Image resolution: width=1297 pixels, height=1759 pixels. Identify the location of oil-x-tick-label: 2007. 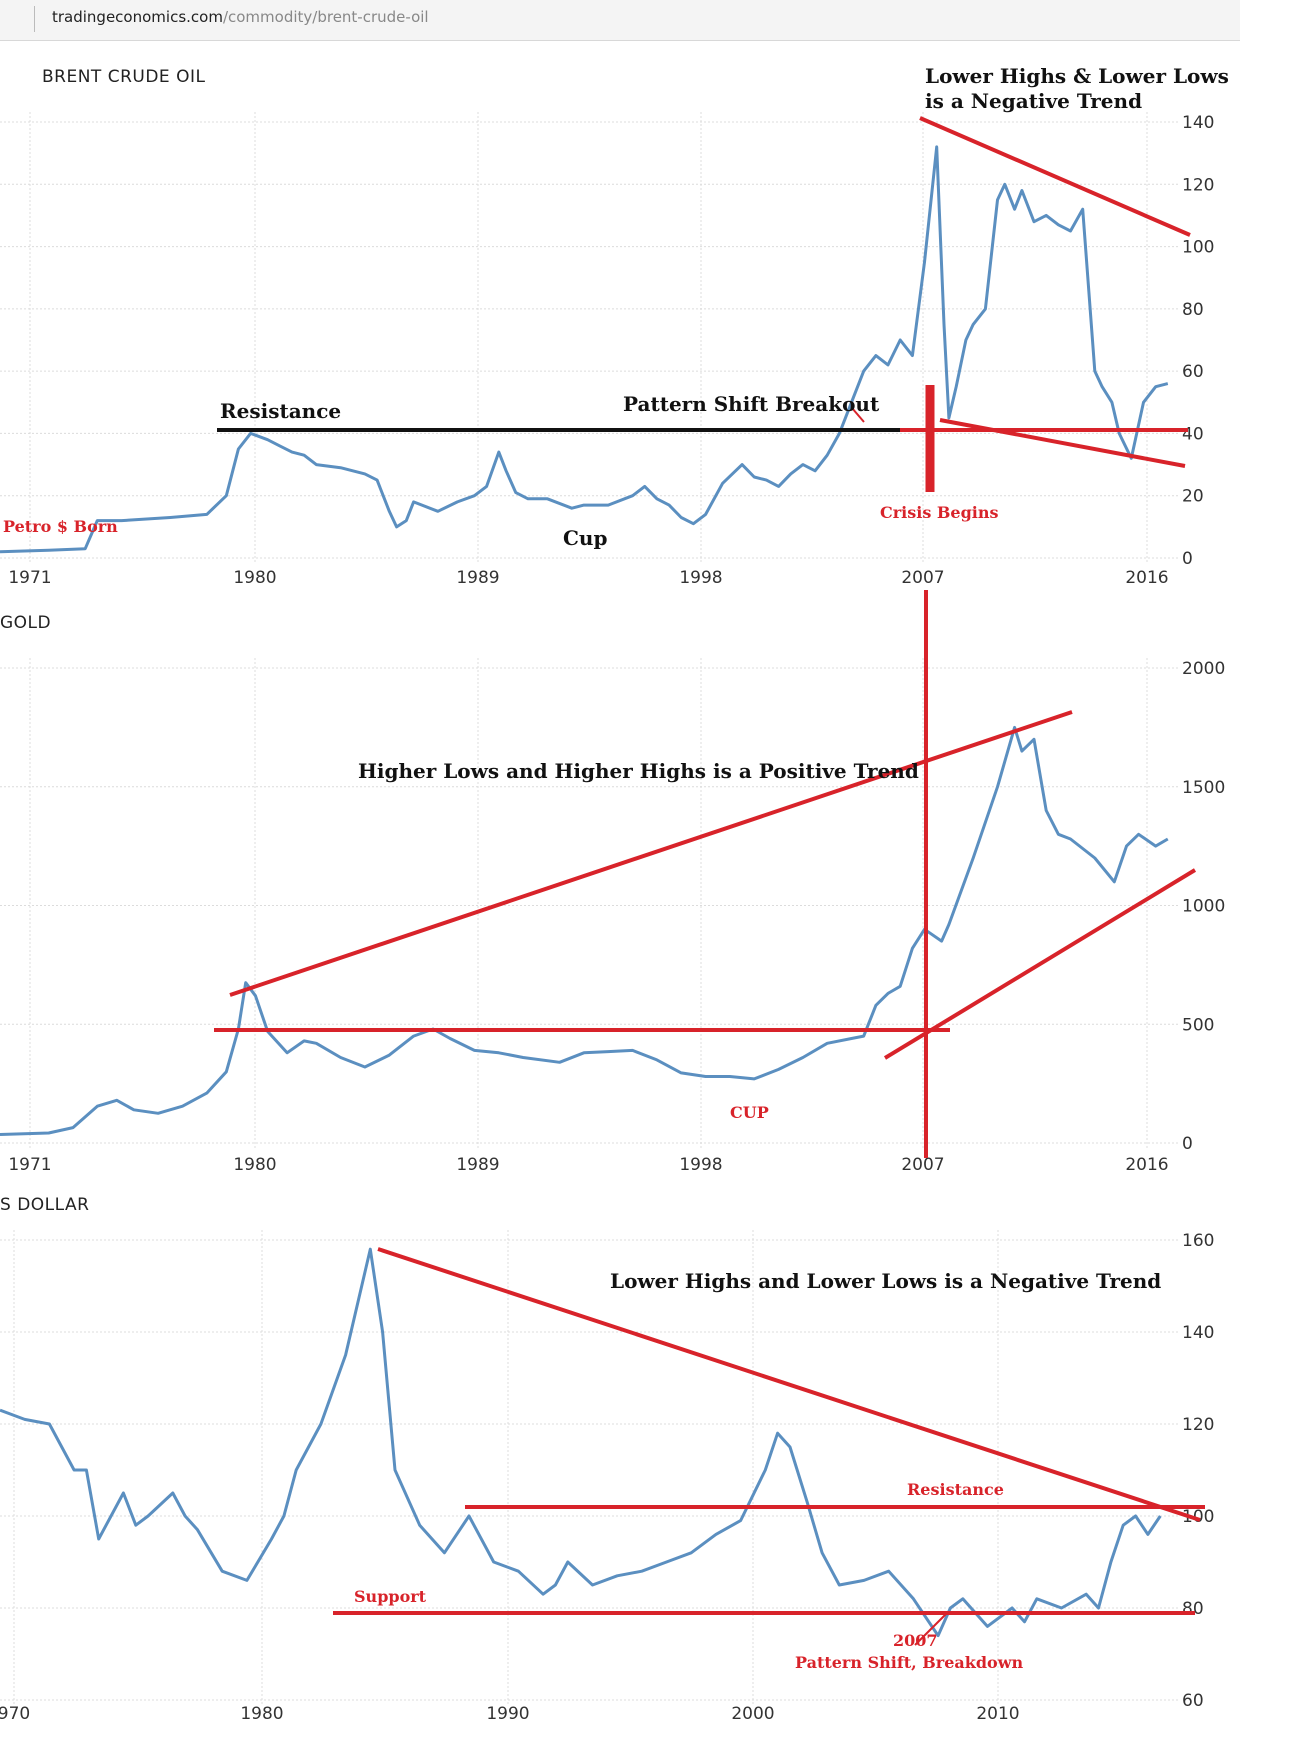
(922, 578).